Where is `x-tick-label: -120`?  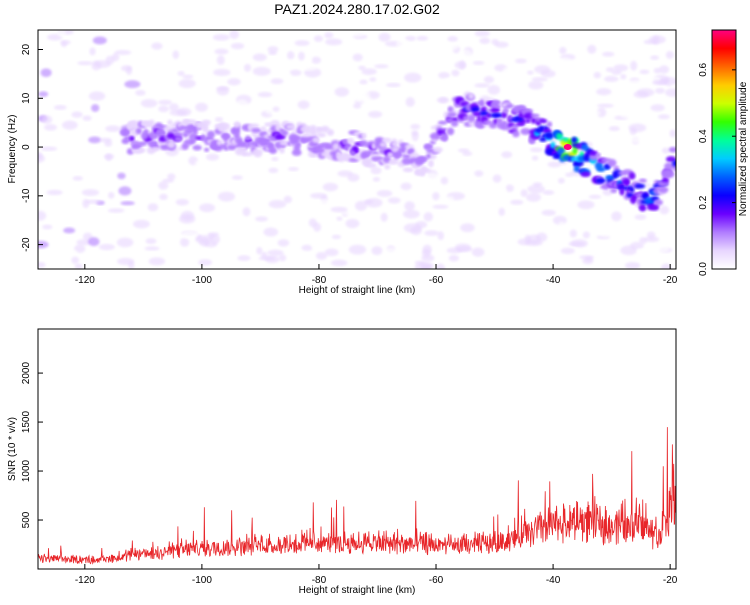 x-tick-label: -120 is located at coordinates (85, 580).